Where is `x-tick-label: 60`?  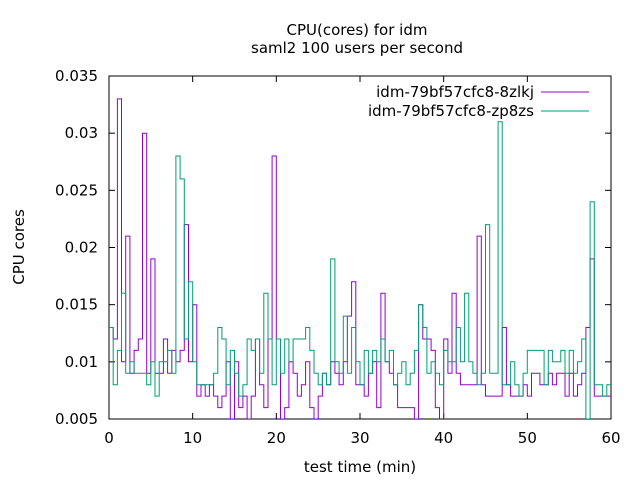
x-tick-label: 60 is located at coordinates (610, 438).